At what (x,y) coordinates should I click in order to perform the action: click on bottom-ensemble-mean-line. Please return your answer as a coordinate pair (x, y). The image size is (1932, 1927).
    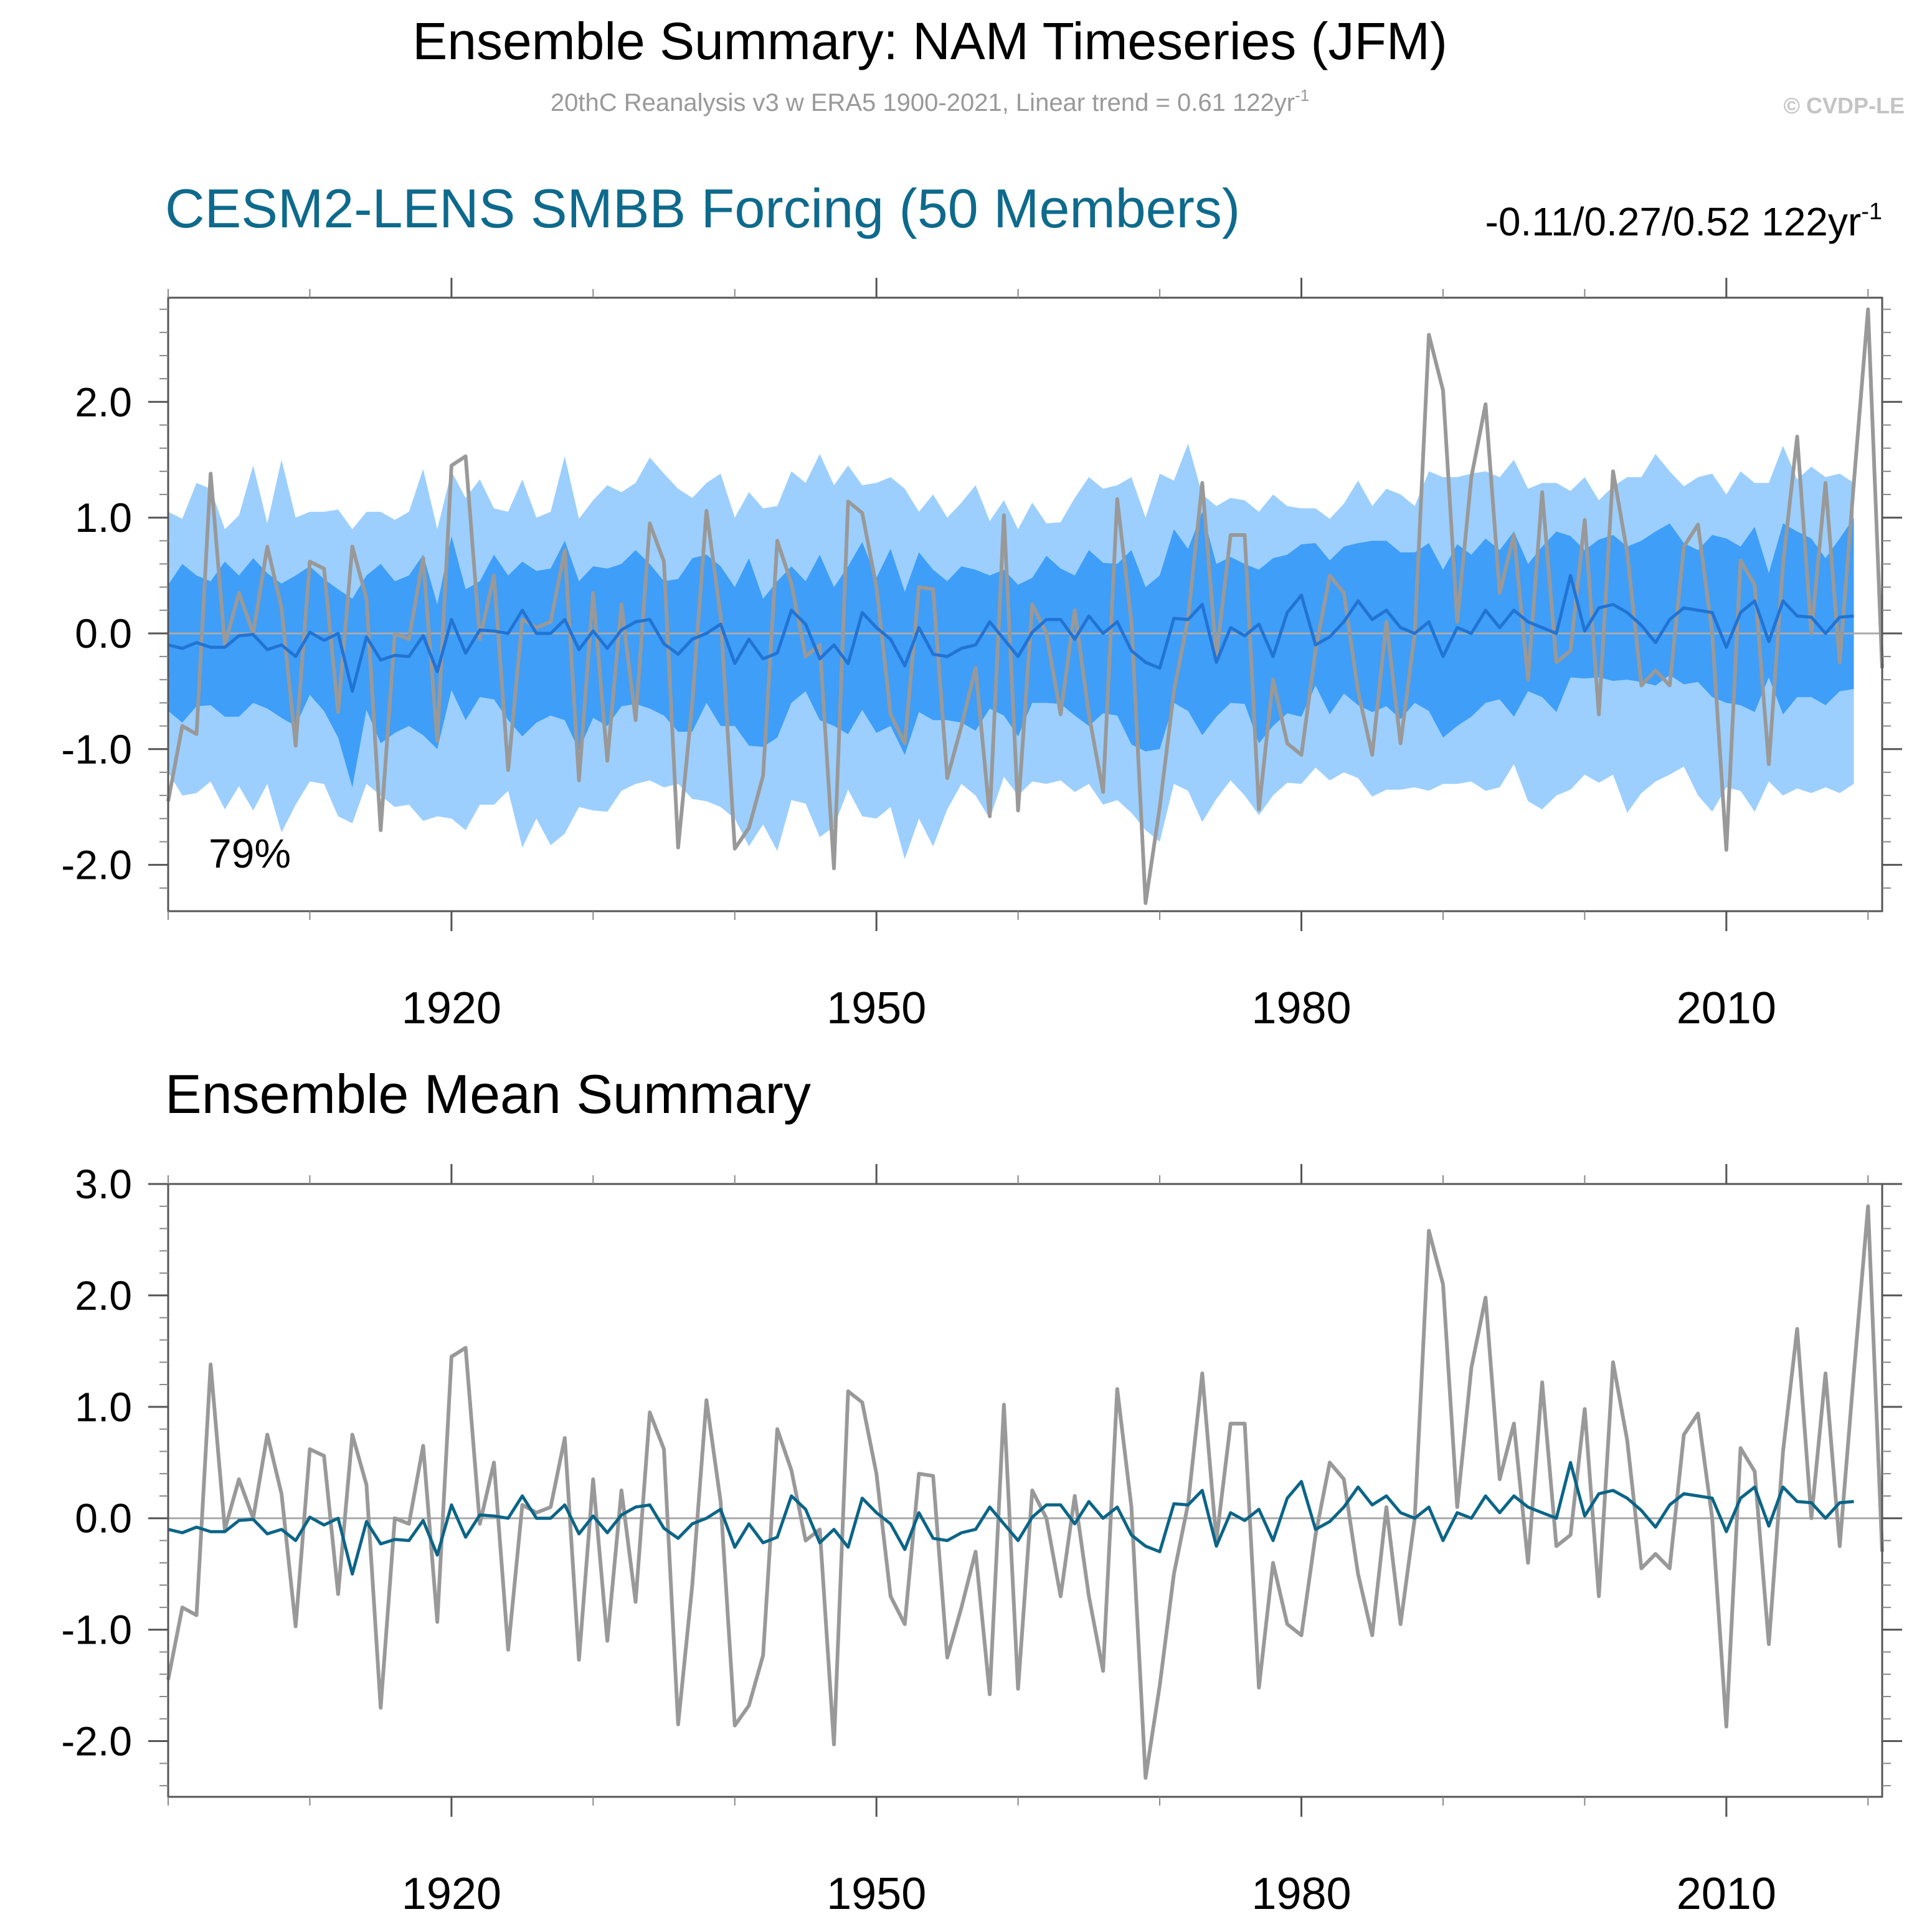
    Looking at the image, I should click on (1011, 1518).